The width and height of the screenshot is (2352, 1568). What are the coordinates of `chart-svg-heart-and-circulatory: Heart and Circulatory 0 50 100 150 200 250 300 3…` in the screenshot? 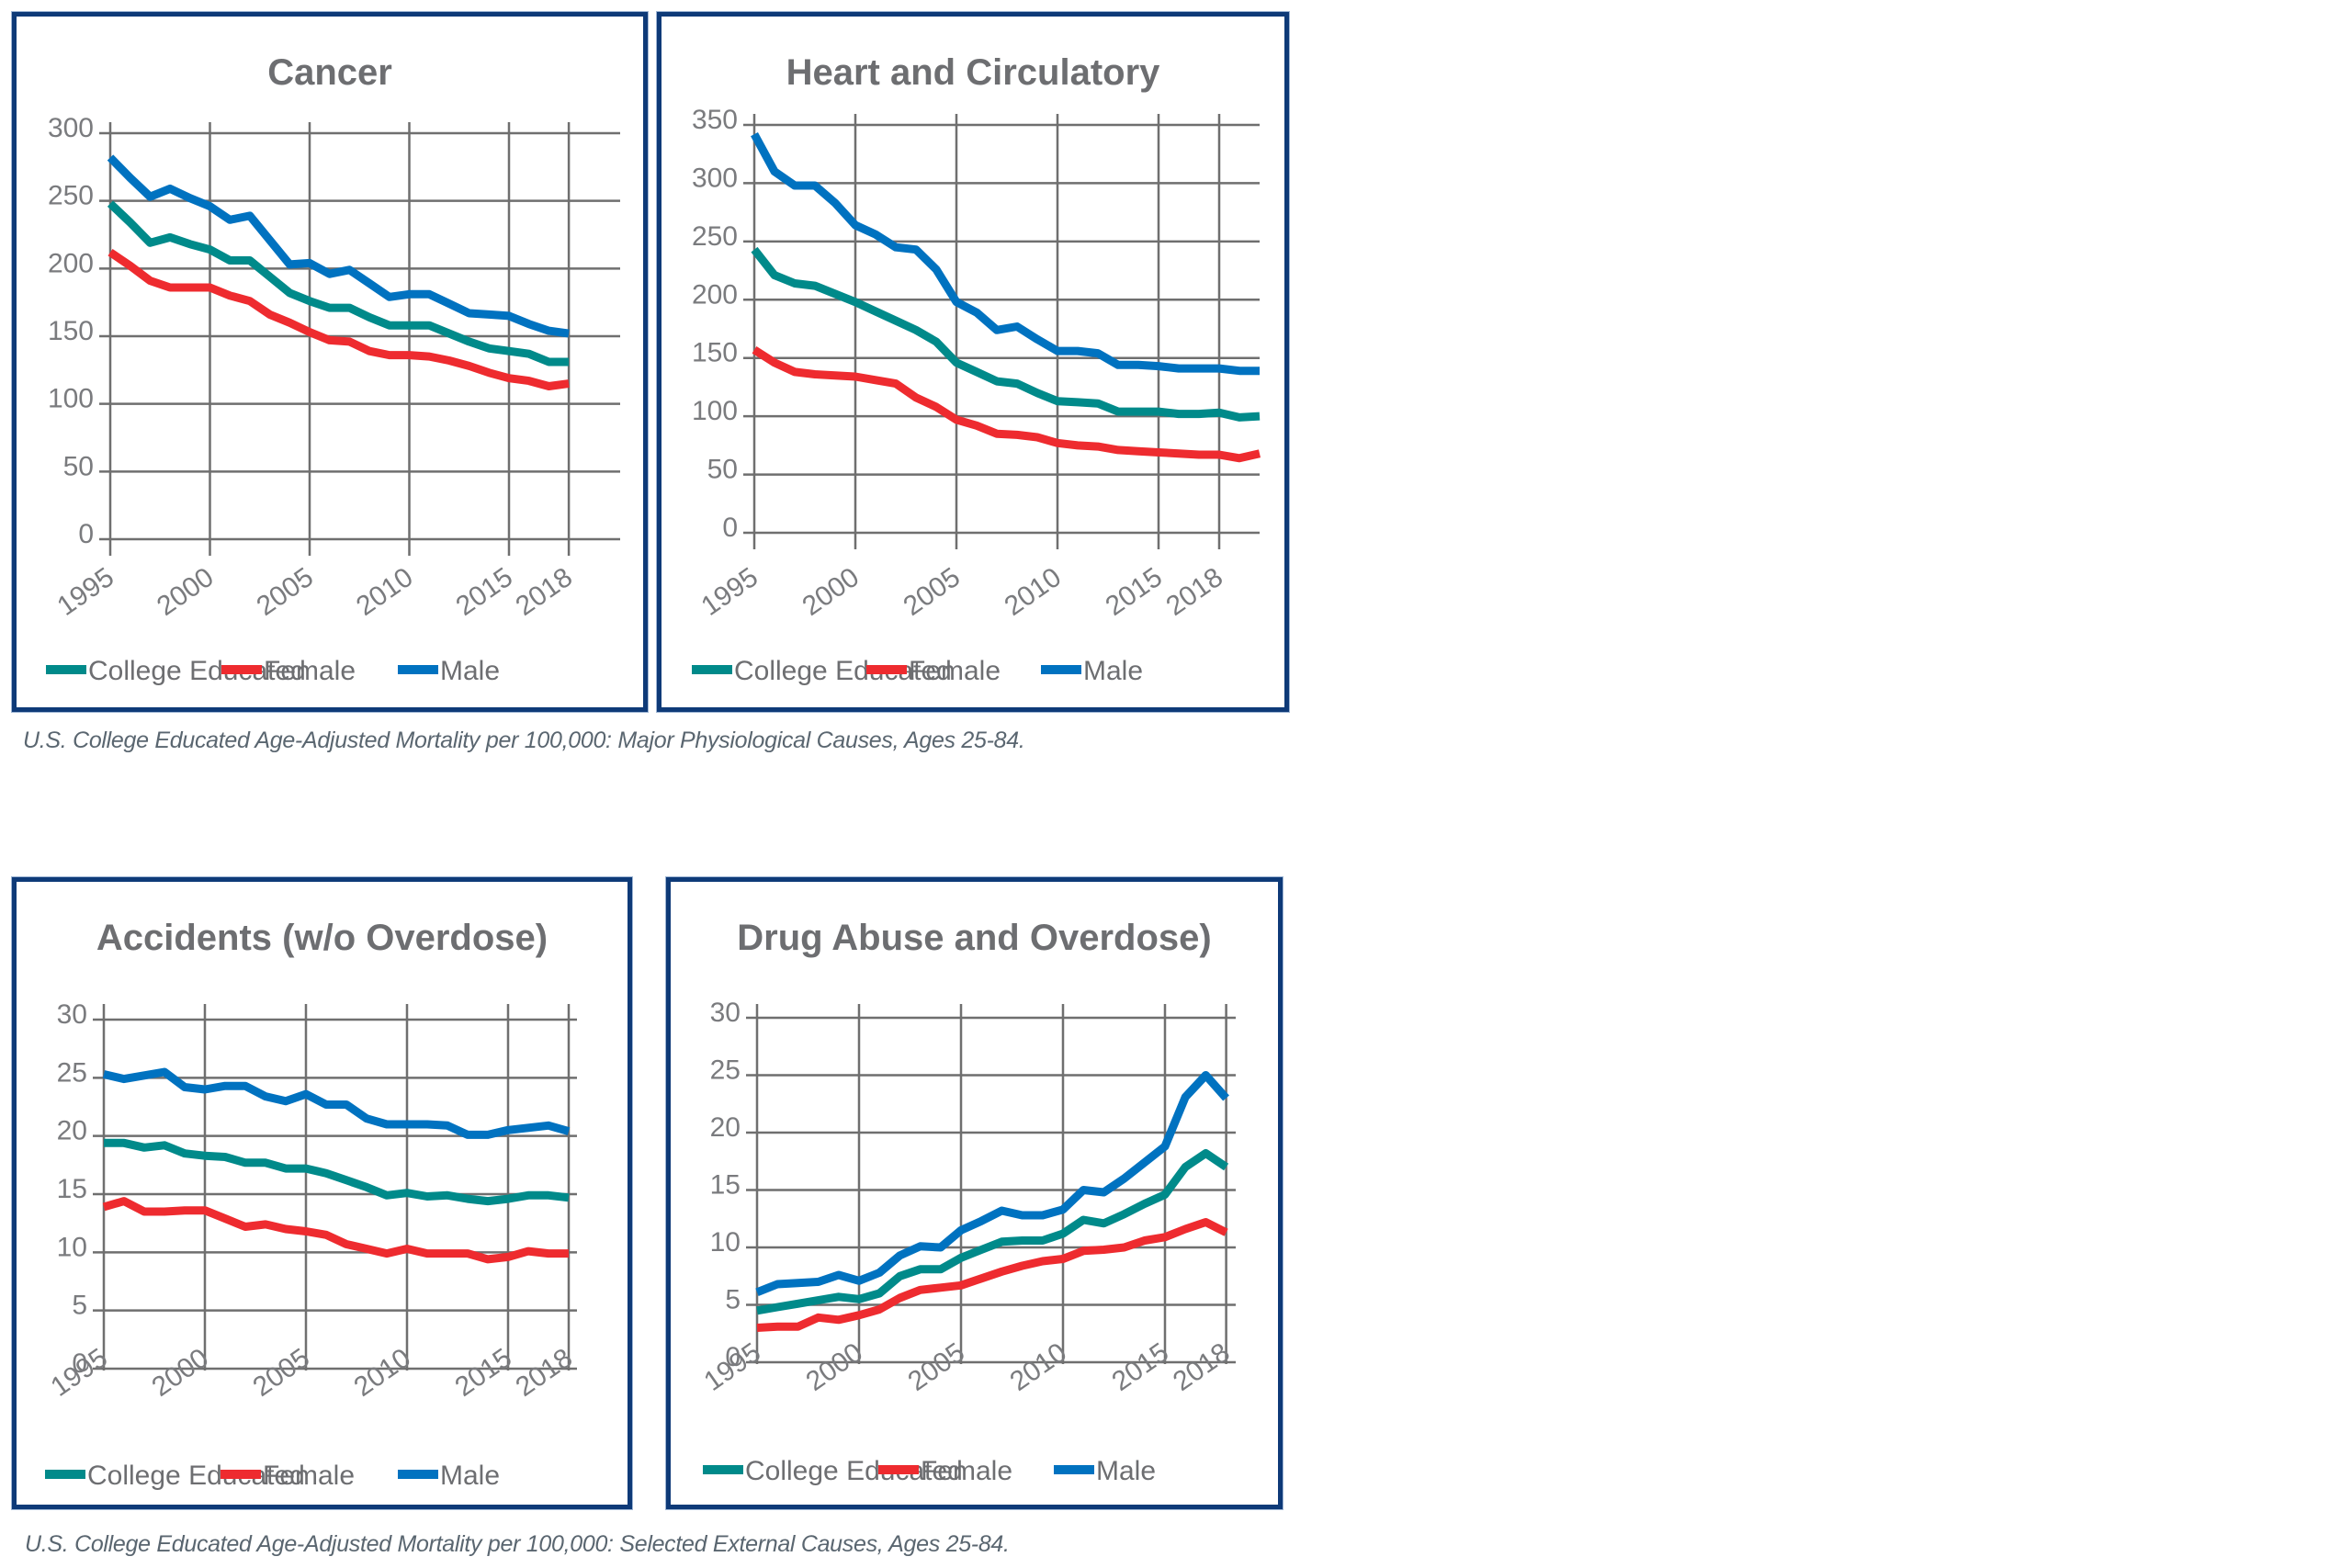 It's located at (976, 369).